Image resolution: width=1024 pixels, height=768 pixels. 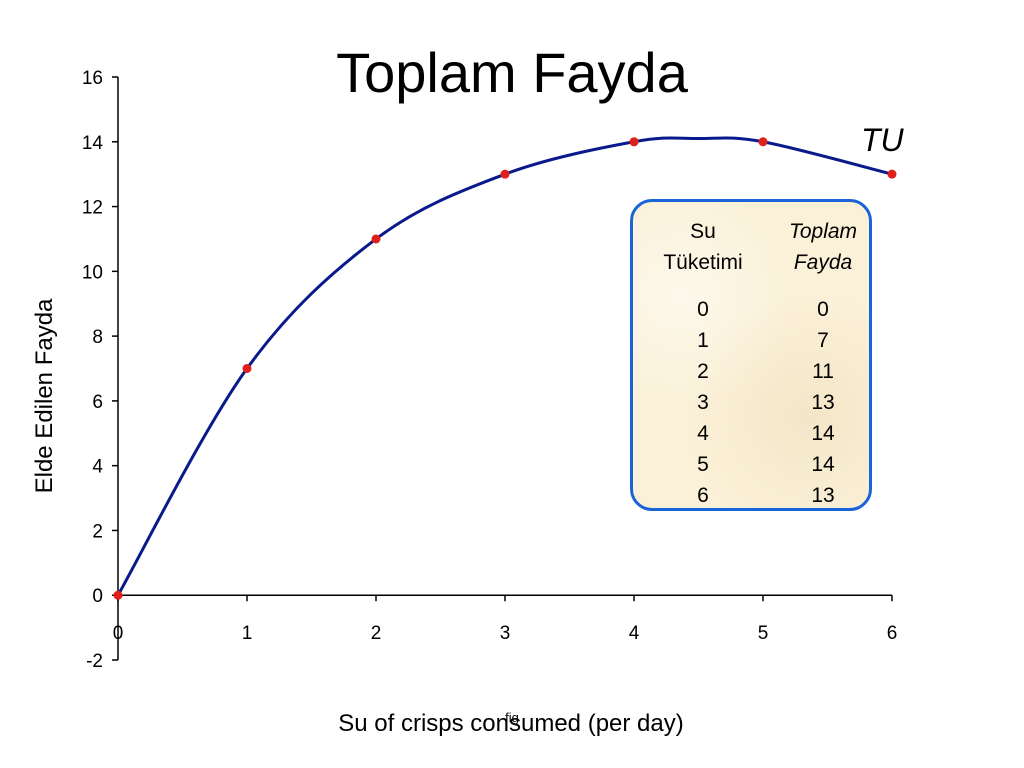 What do you see at coordinates (703, 231) in the screenshot?
I see `header-line: Su` at bounding box center [703, 231].